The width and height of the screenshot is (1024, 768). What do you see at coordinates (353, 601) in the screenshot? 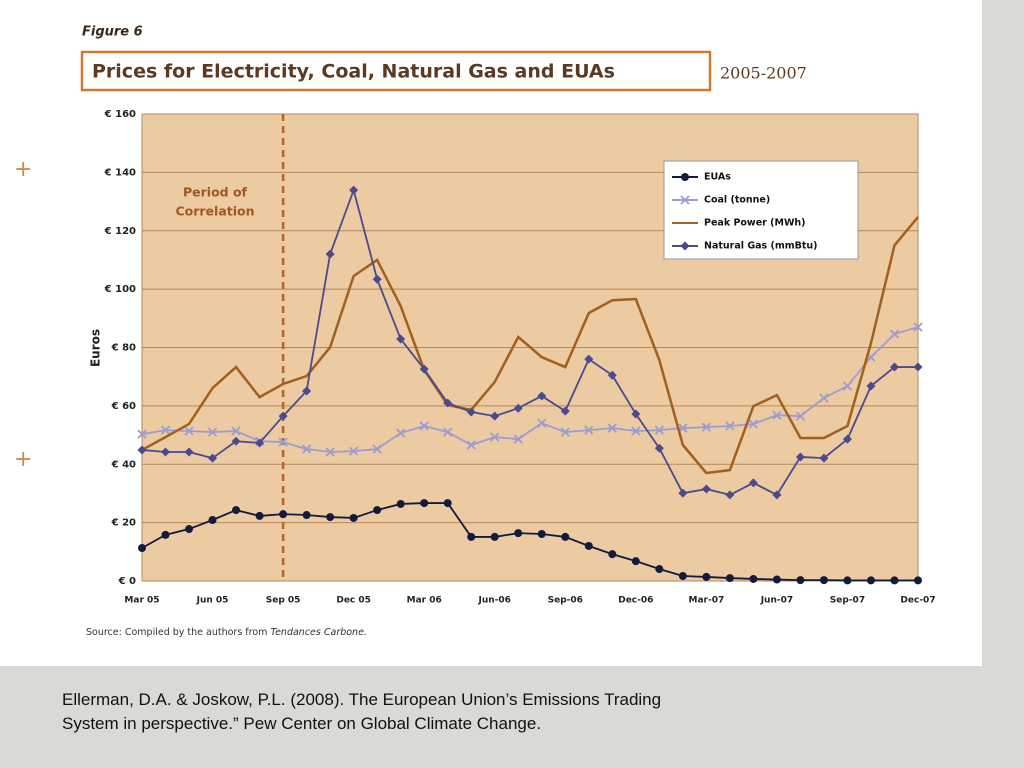
I see `x-tick-label: Dec 05` at bounding box center [353, 601].